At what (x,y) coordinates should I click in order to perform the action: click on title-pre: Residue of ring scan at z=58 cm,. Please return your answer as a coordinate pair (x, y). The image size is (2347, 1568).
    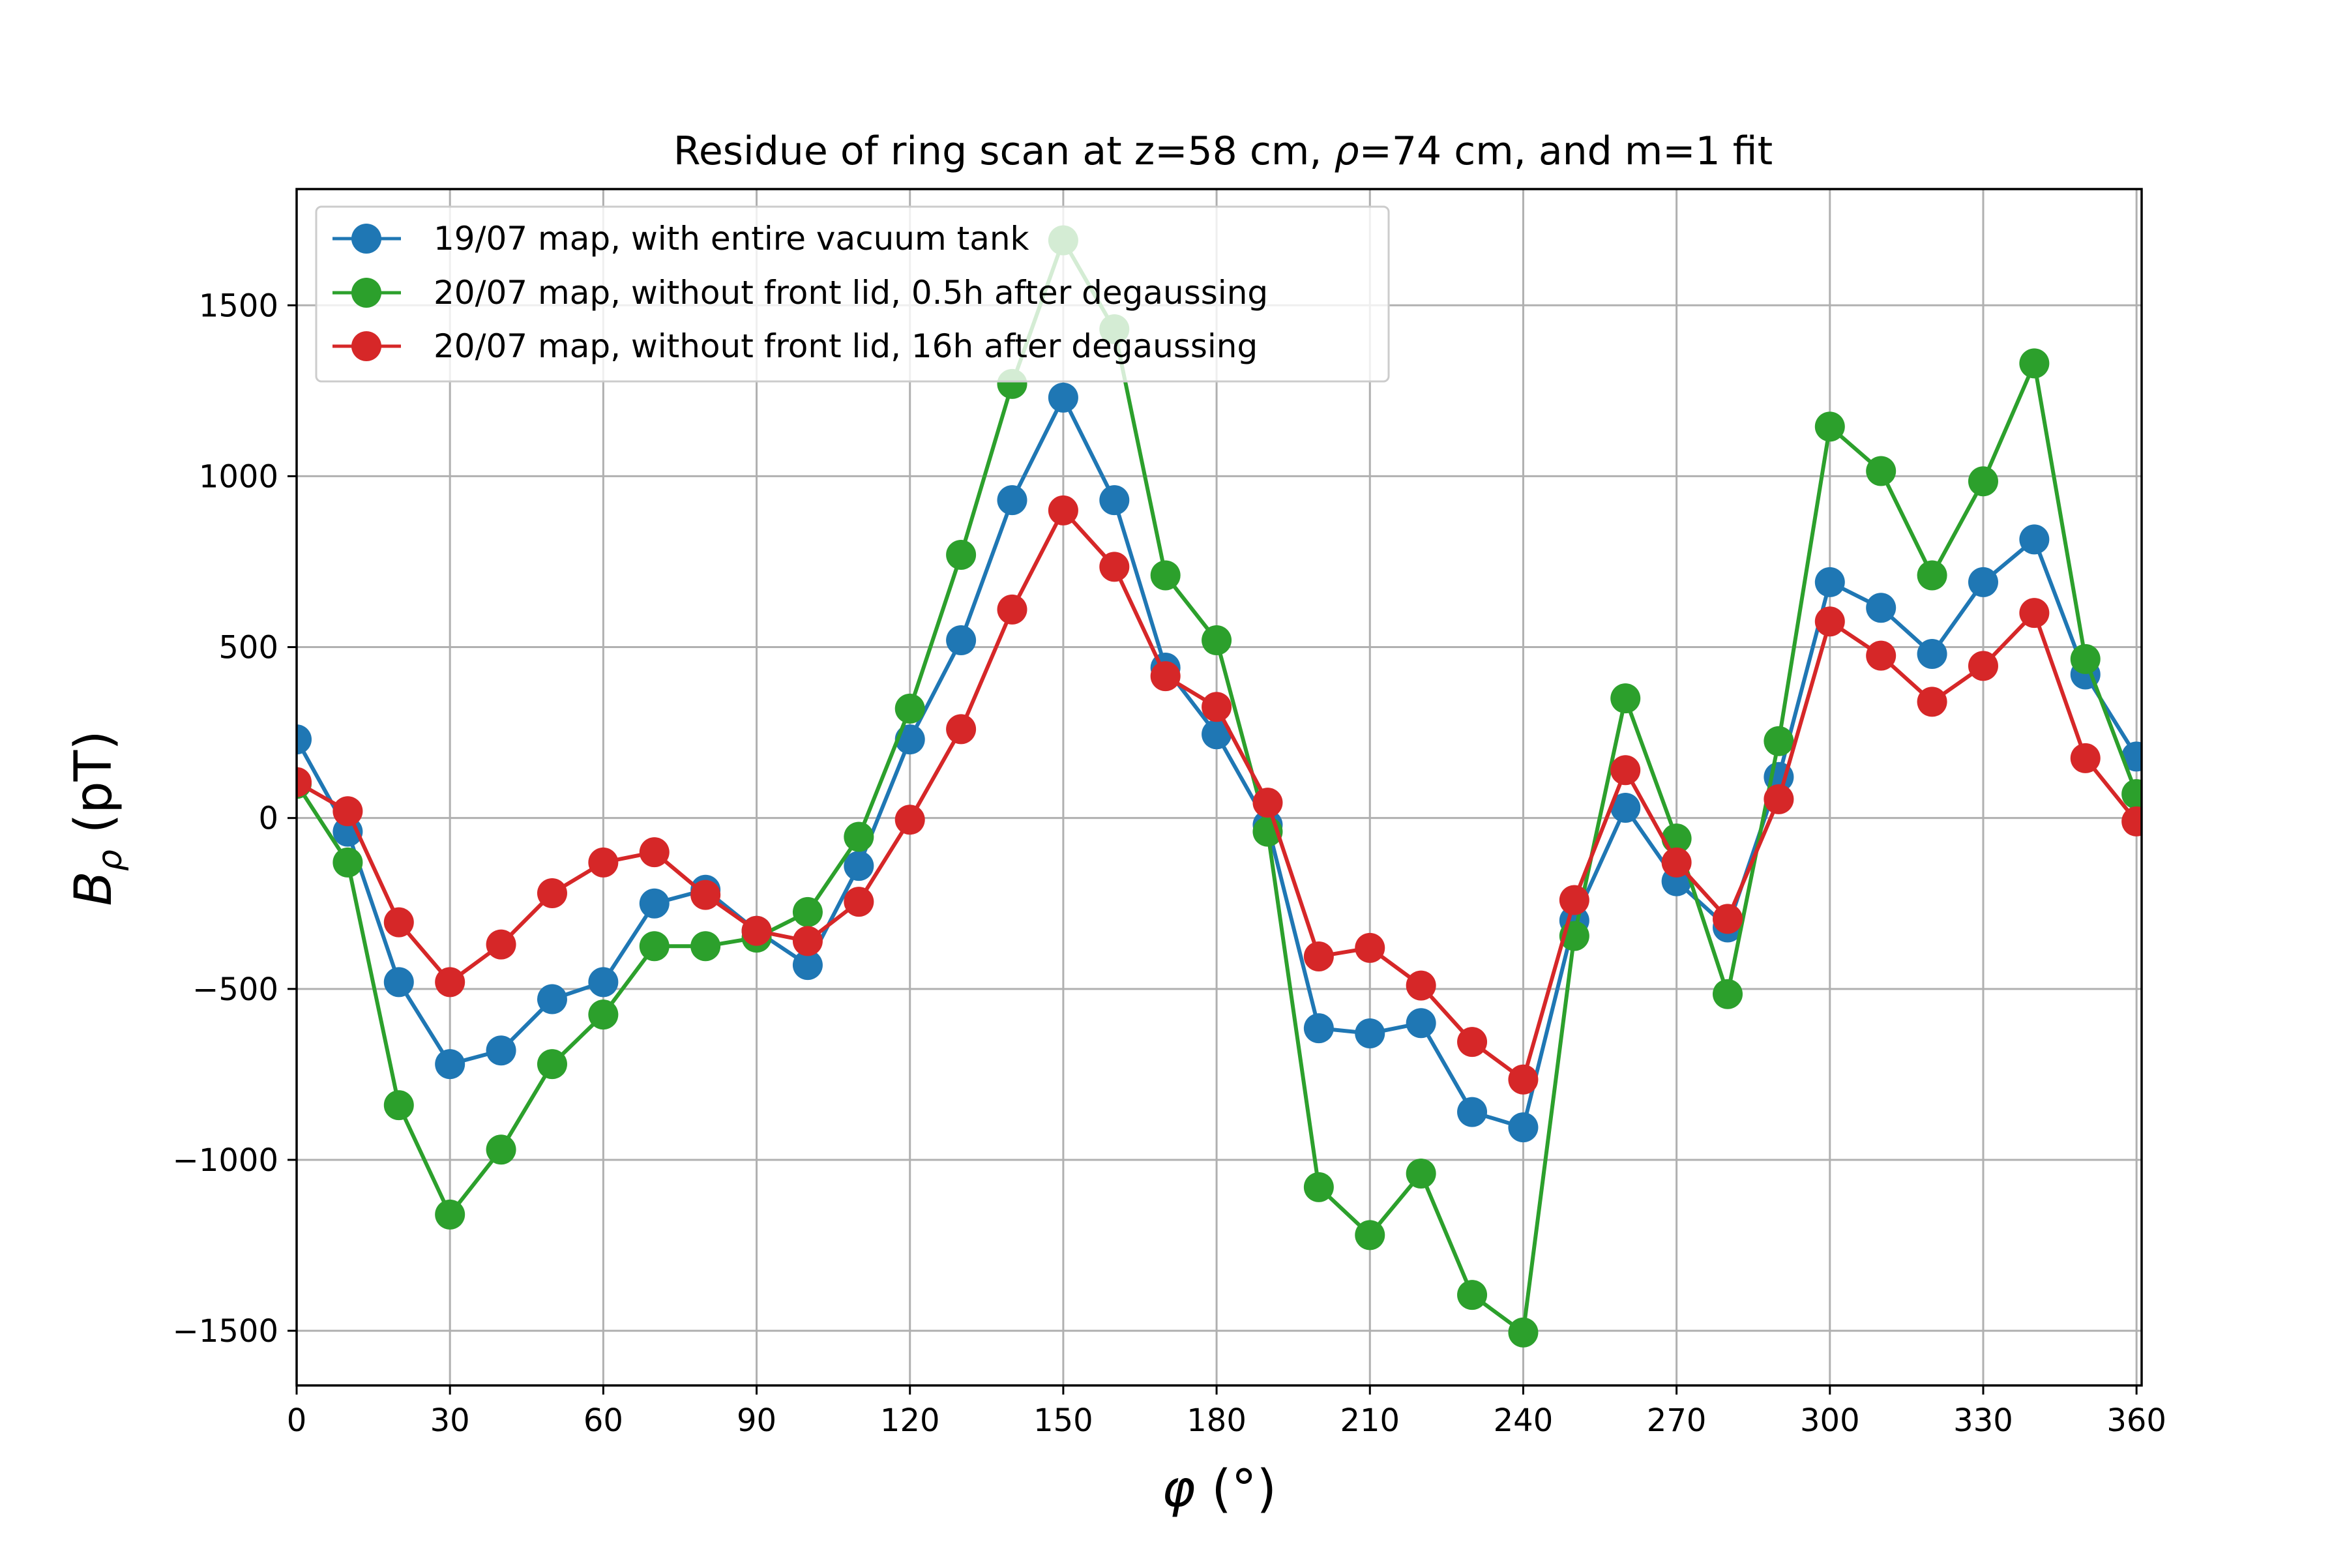
    Looking at the image, I should click on (1004, 151).